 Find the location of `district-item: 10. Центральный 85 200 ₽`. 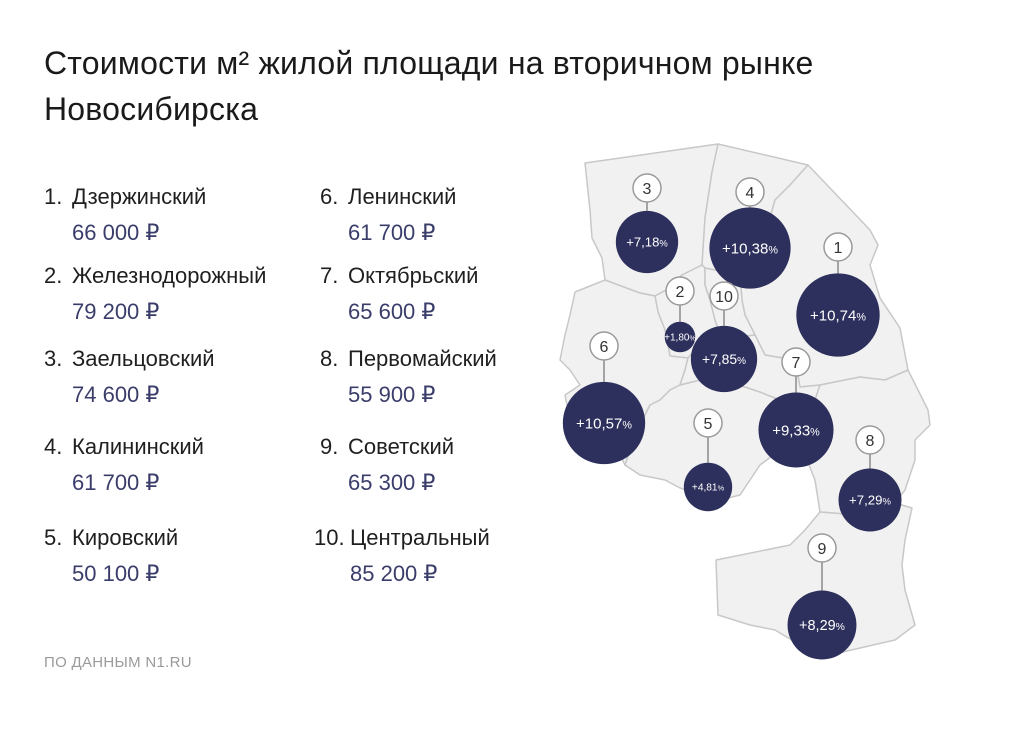

district-item: 10. Центральный 85 200 ₽ is located at coordinates (402, 556).